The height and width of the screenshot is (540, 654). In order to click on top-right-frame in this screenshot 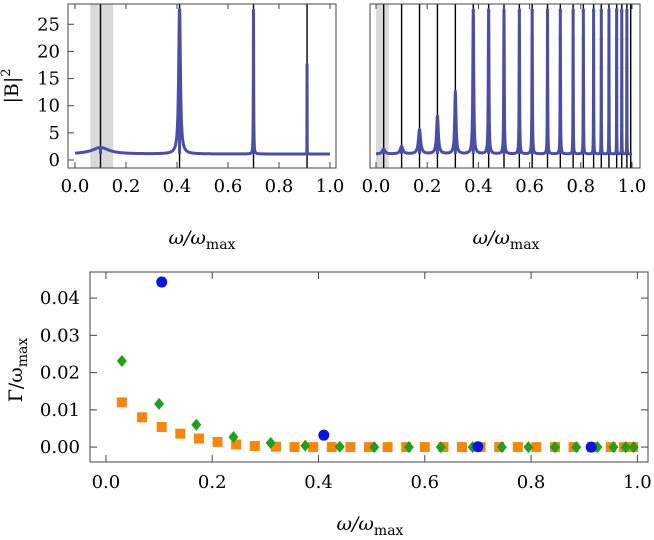, I will do `click(505, 86)`.